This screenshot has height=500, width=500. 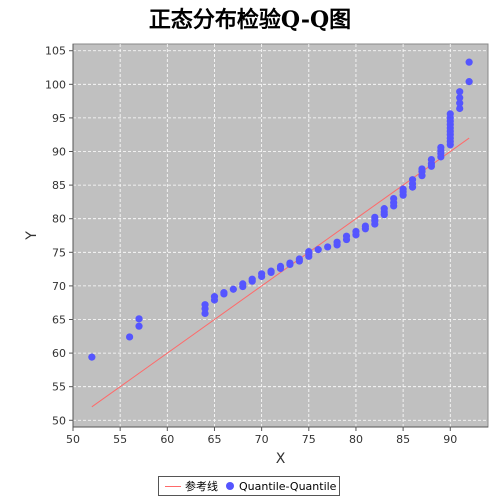 What do you see at coordinates (309, 439) in the screenshot?
I see `x-tick-label: 75` at bounding box center [309, 439].